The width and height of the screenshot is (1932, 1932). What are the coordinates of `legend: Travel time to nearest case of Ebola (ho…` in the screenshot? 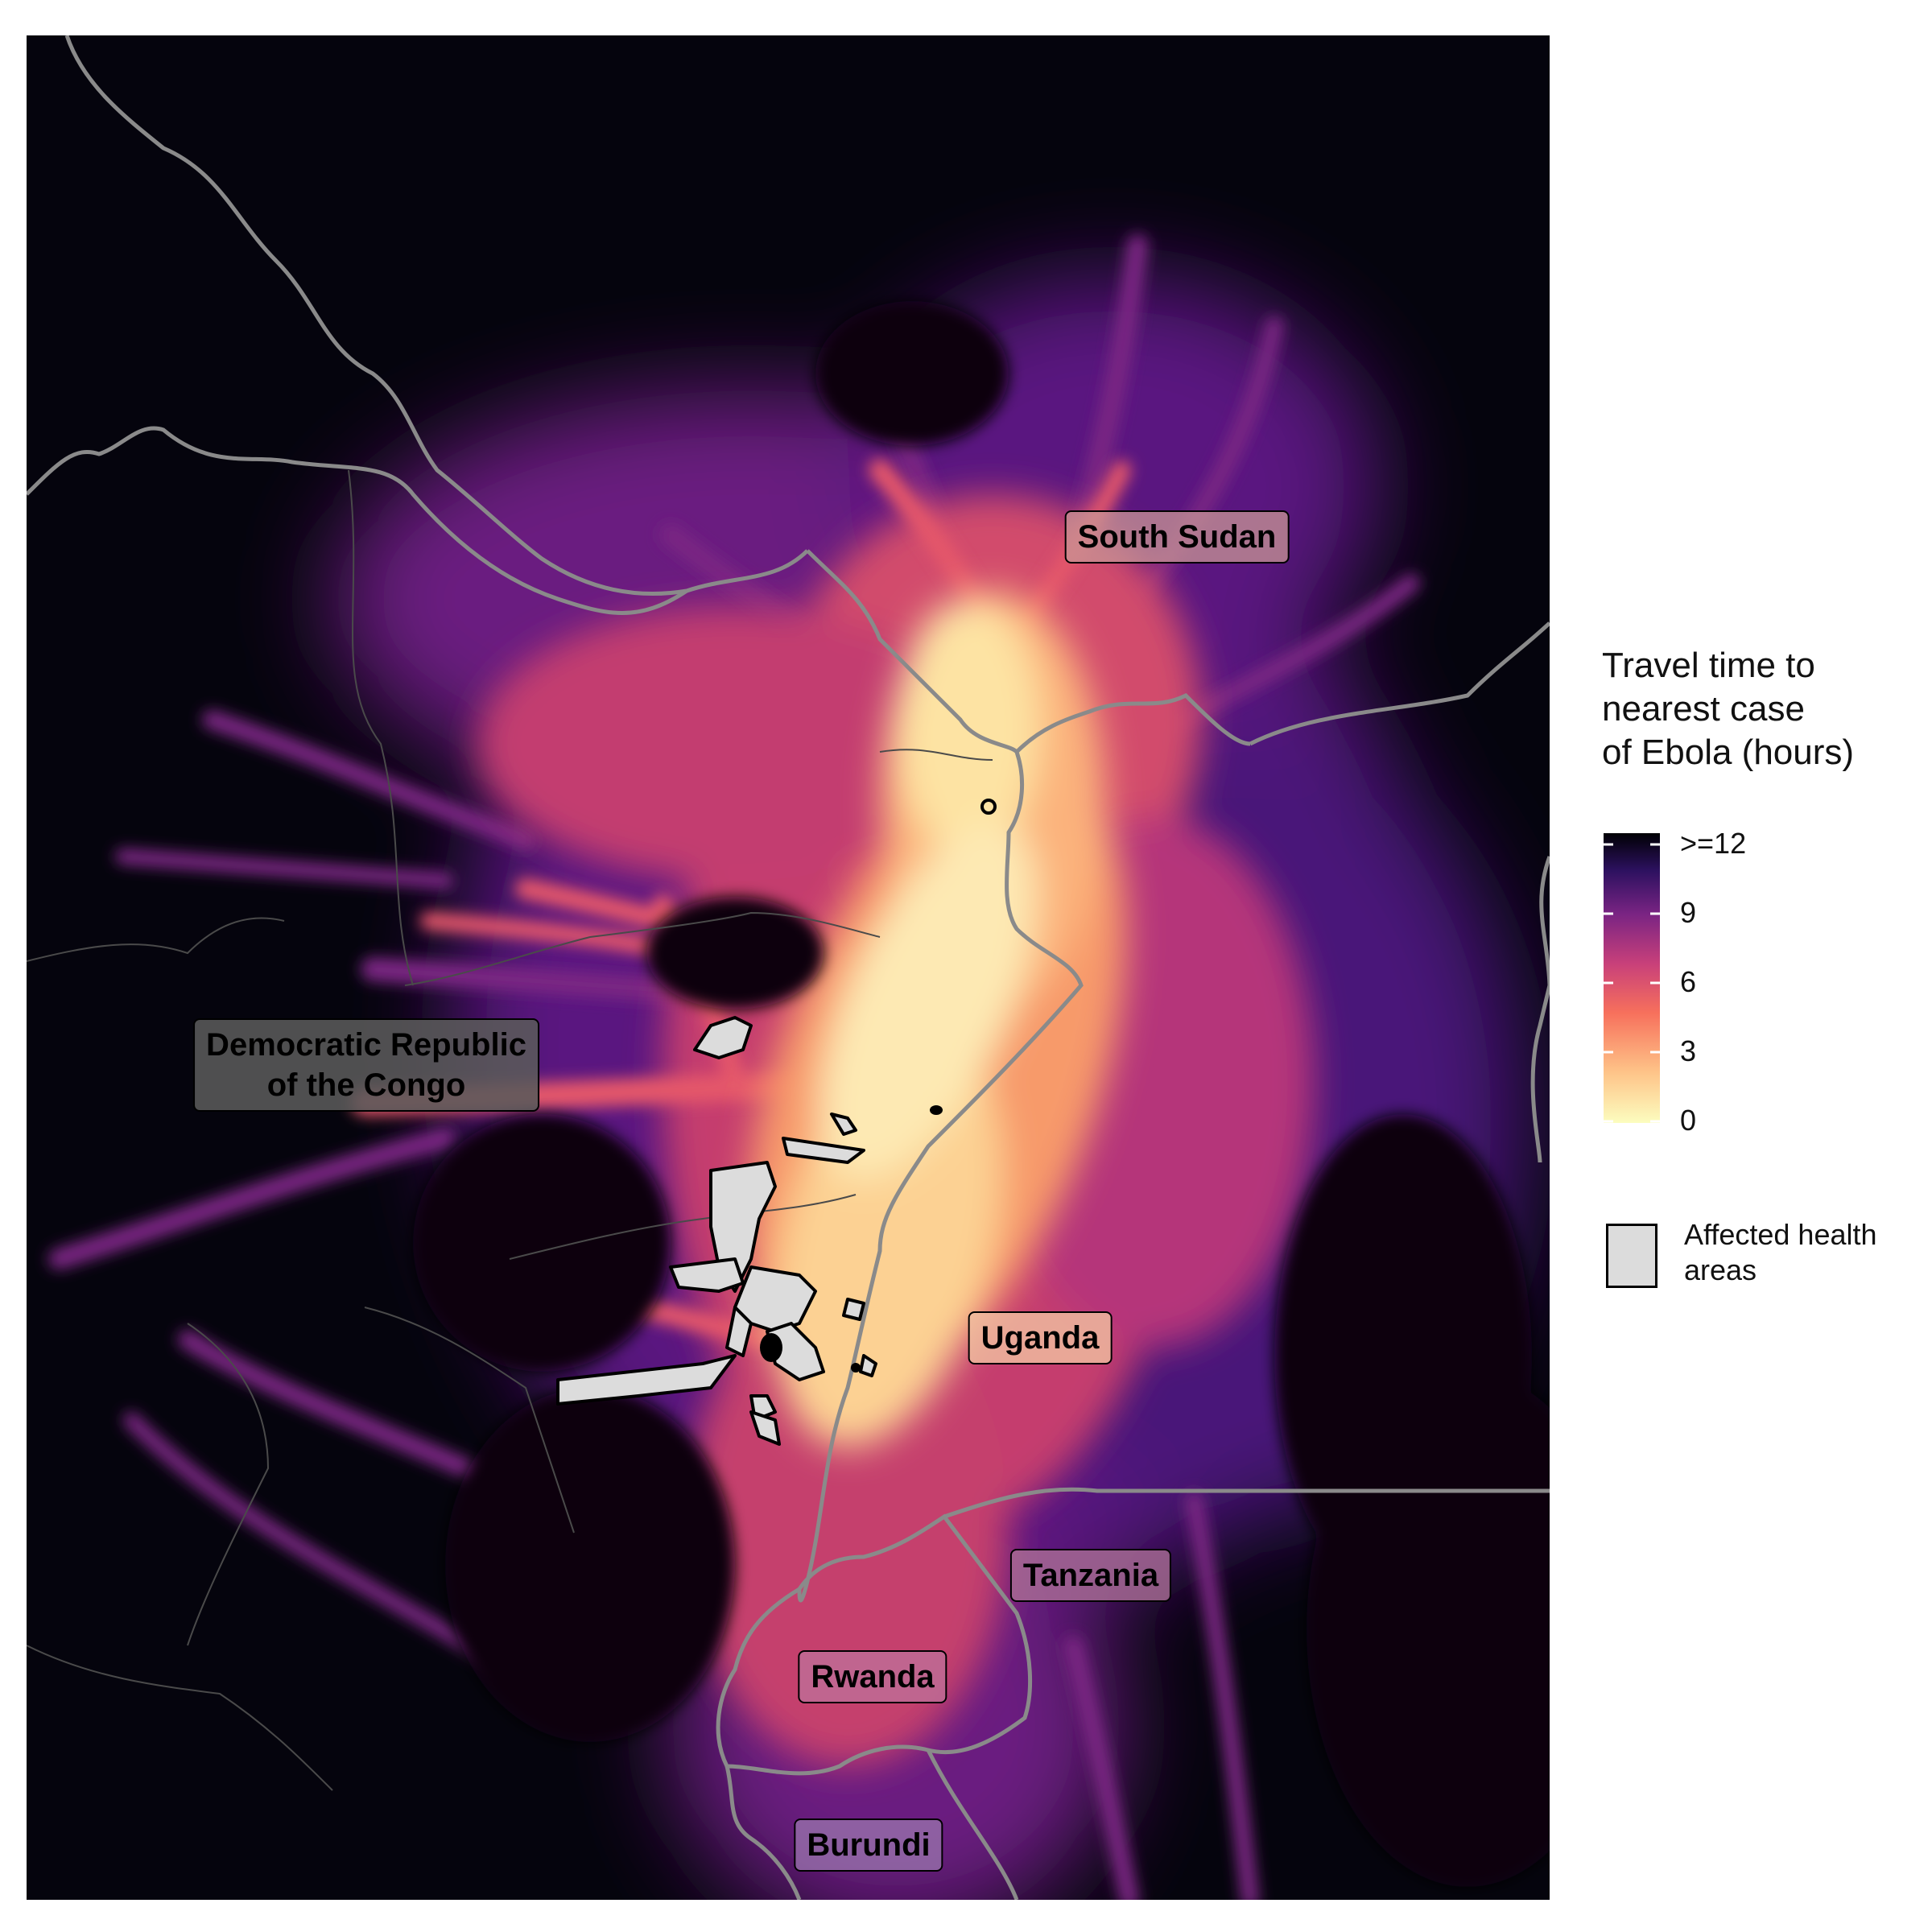 It's located at (1763, 709).